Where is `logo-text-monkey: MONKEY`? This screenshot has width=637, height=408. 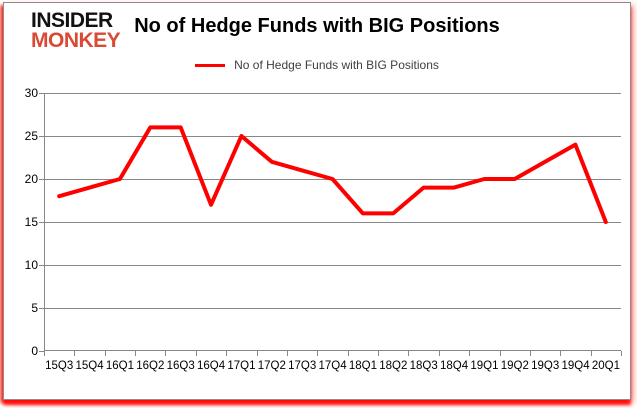
logo-text-monkey: MONKEY is located at coordinates (76, 40).